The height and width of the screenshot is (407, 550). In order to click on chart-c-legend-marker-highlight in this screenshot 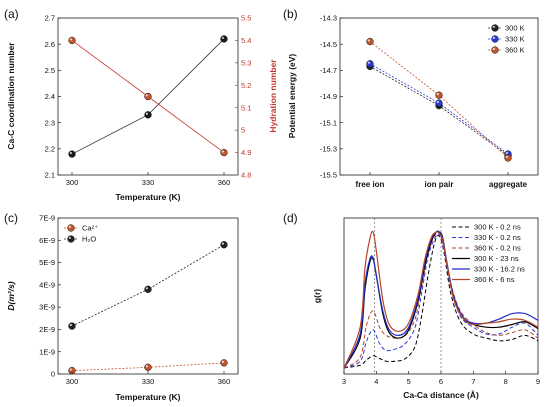, I will do `click(69, 237)`.